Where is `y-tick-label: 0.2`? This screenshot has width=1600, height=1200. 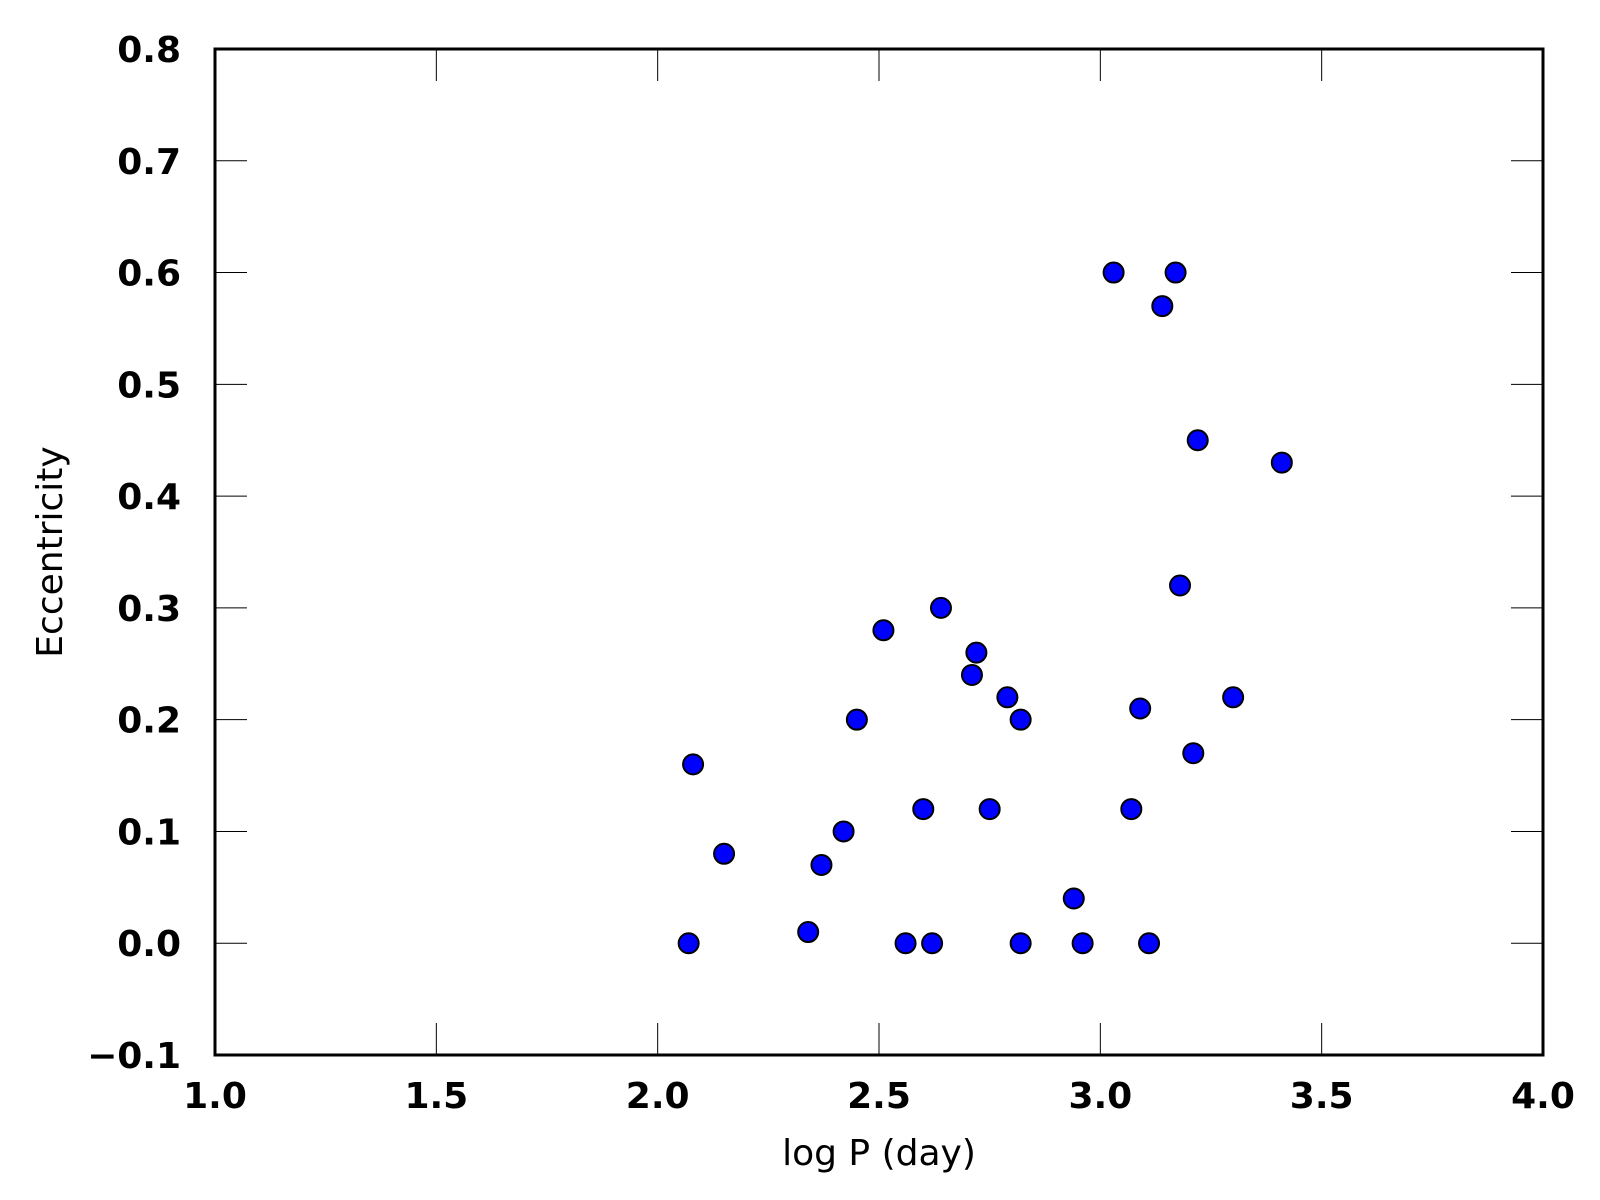
y-tick-label: 0.2 is located at coordinates (149, 721).